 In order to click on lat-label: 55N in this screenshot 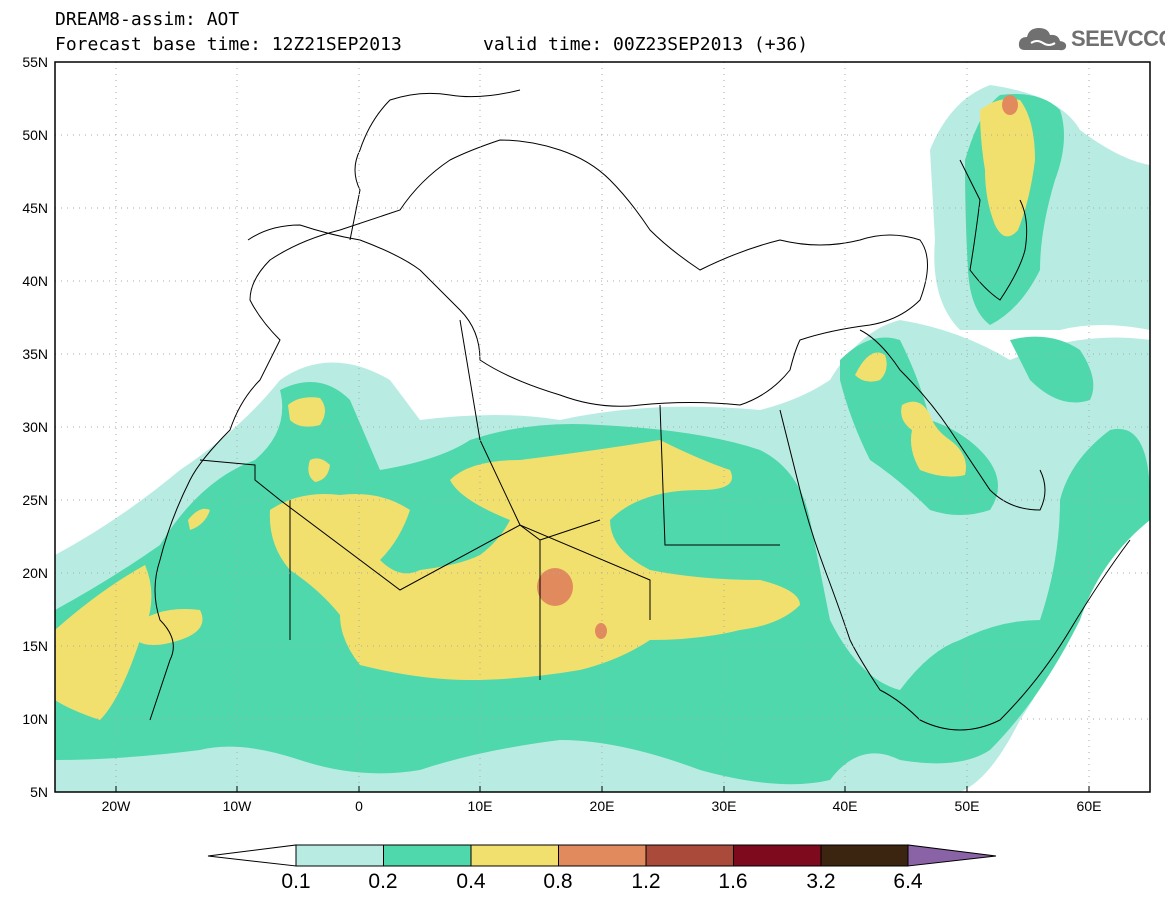, I will do `click(35, 62)`.